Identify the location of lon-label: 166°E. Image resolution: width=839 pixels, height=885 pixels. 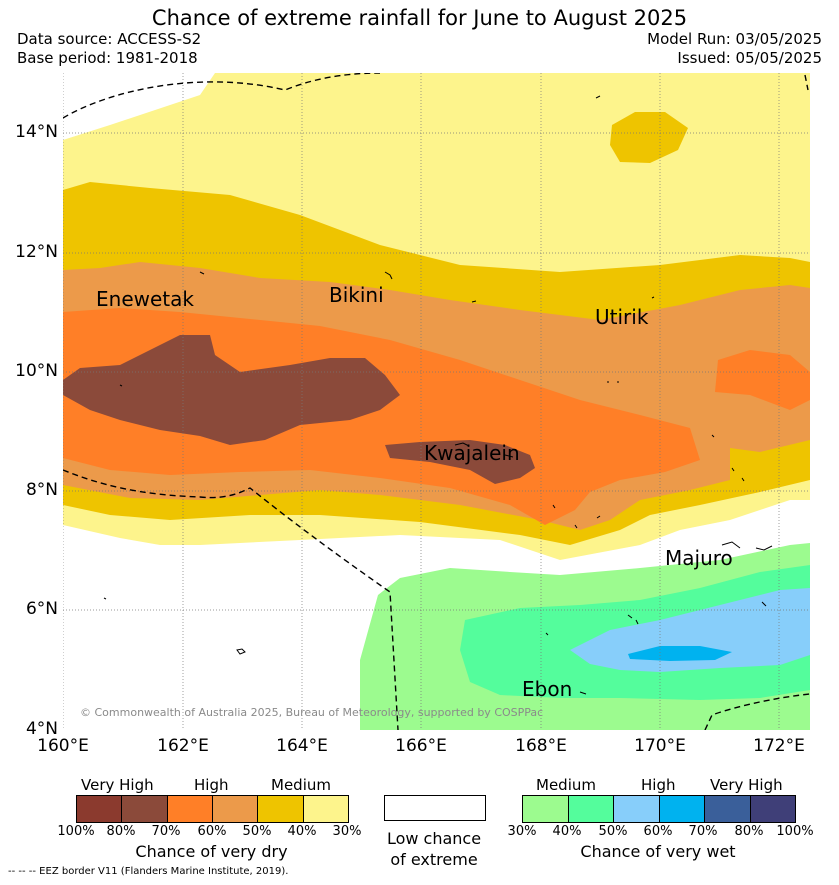
(421, 746).